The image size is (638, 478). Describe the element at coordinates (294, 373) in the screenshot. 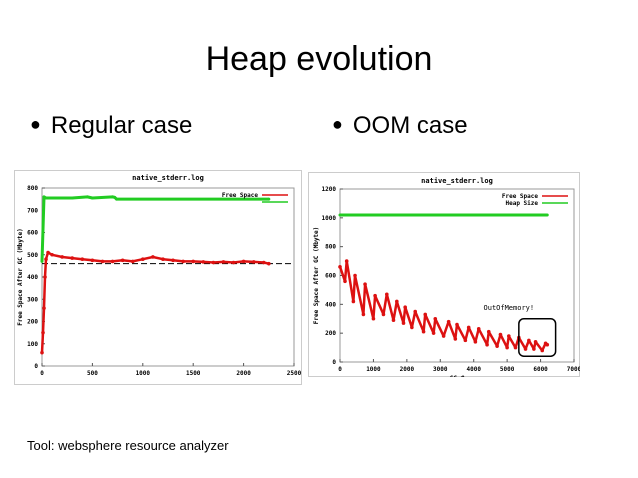

I see `x-tick-label: 2500` at that location.